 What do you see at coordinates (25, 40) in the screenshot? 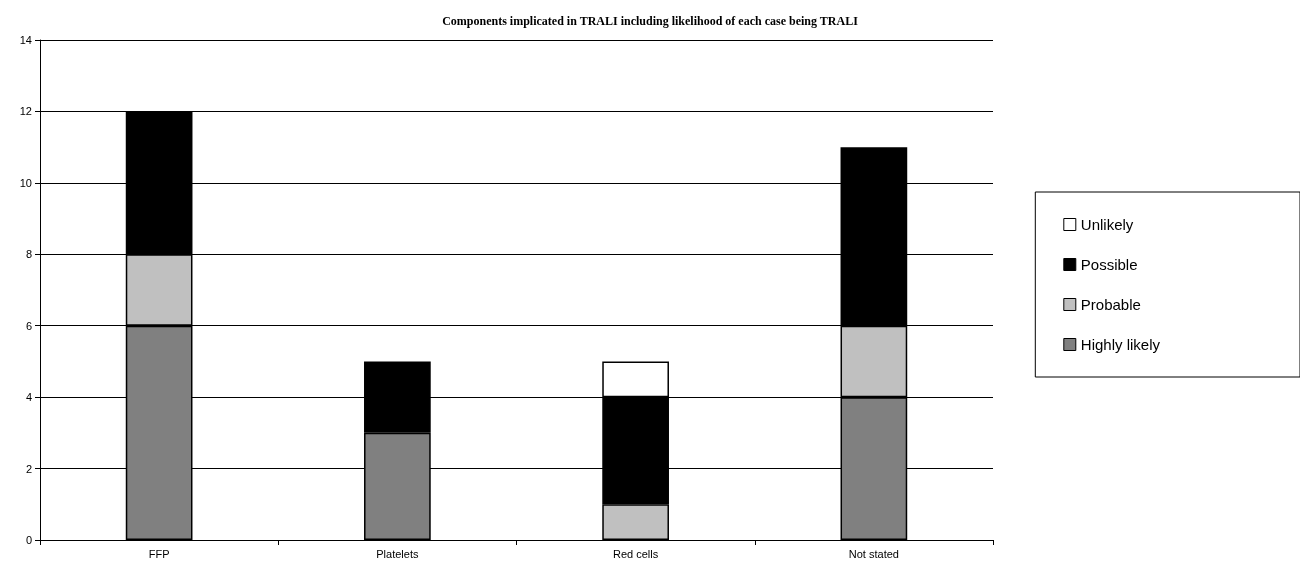
I see `y-tick-label: 14` at bounding box center [25, 40].